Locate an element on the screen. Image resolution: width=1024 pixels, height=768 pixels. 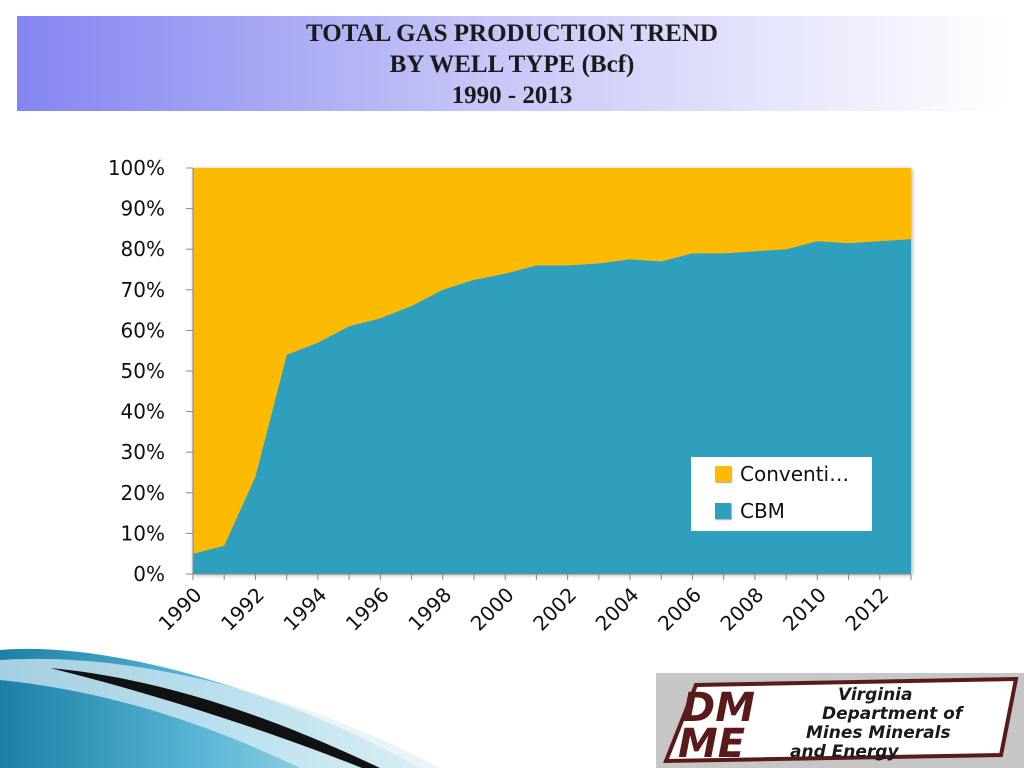
dmme-logo-graphic: DM ME is located at coordinates (841, 721).